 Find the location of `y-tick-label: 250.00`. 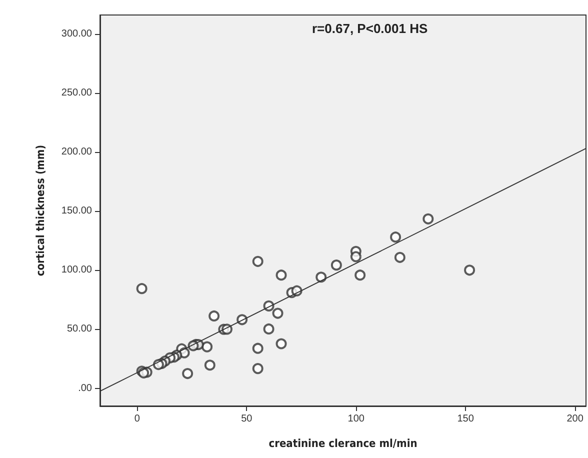

y-tick-label: 250.00 is located at coordinates (76, 92).